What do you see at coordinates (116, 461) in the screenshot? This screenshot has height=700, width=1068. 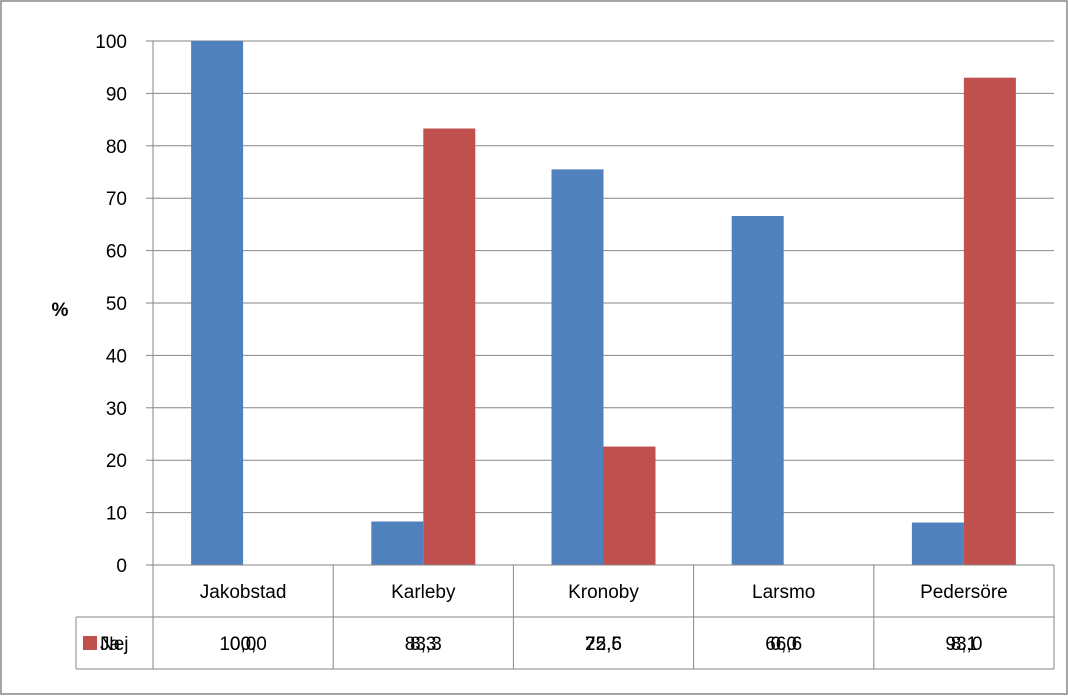 I see `y-tick-label: 20` at bounding box center [116, 461].